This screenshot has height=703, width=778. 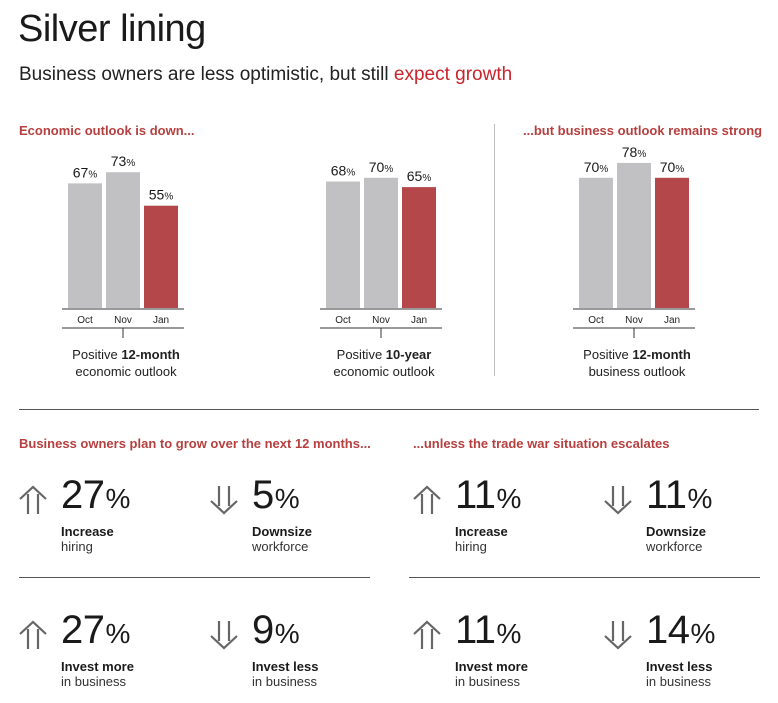 I want to click on bar-value-label: 65%, so click(x=419, y=176).